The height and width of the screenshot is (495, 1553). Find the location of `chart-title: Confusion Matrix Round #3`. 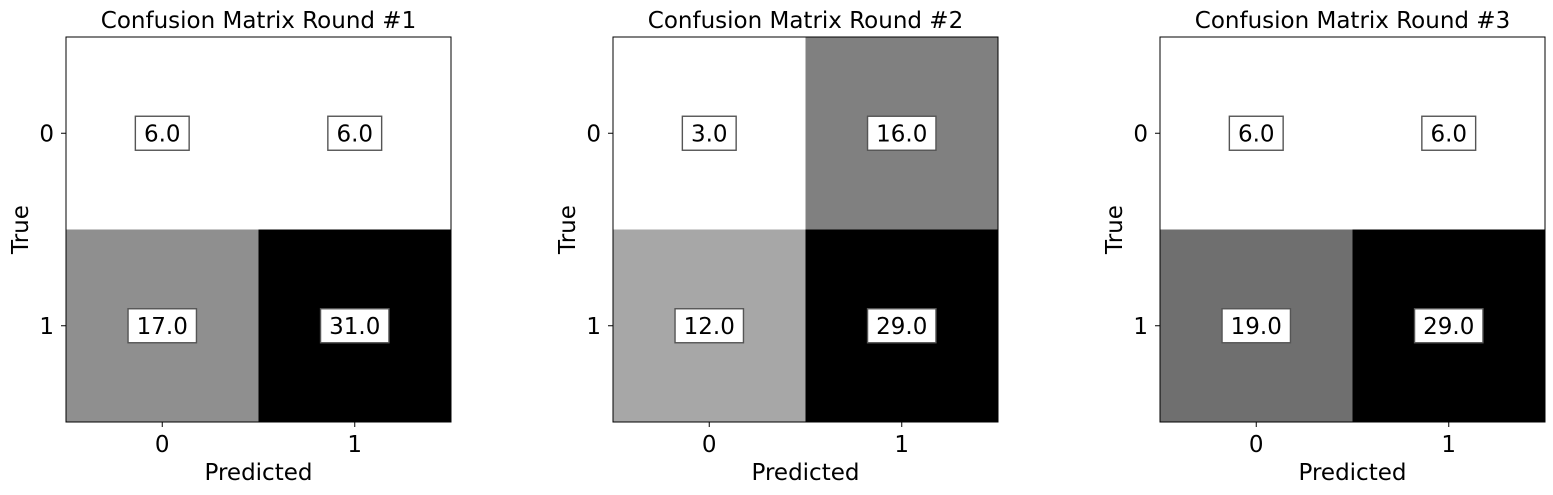

chart-title: Confusion Matrix Round #3 is located at coordinates (1352, 21).